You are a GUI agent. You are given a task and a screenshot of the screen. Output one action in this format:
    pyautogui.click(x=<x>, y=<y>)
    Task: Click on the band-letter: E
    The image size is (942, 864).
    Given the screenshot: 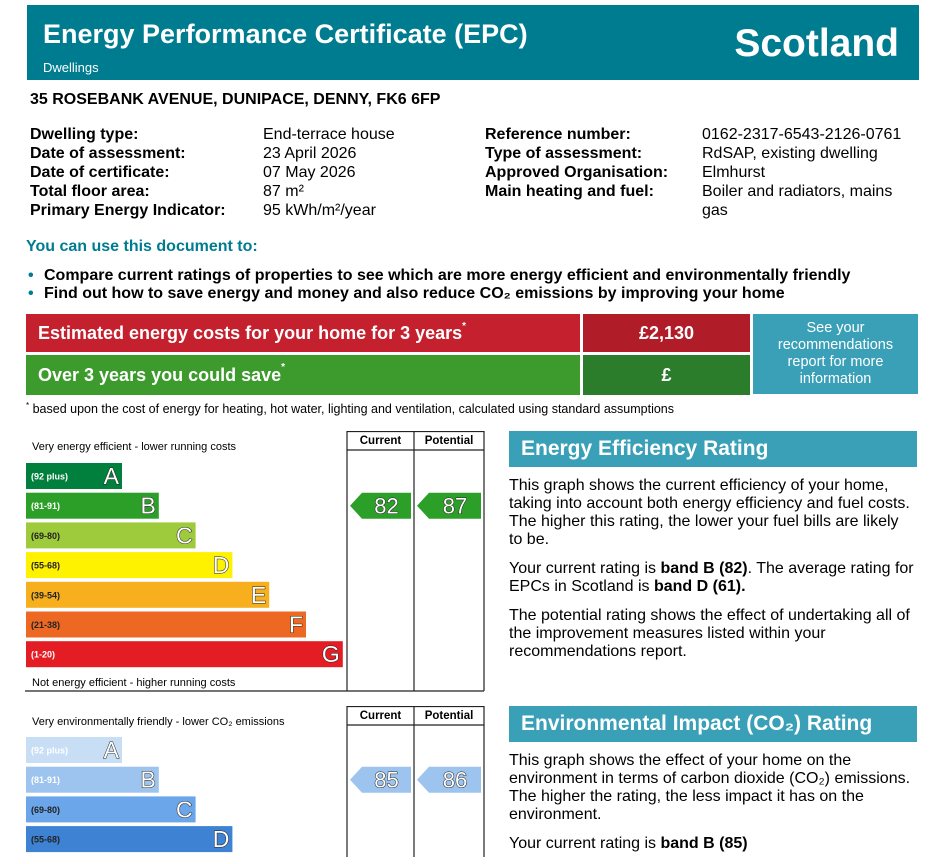 What is the action you would take?
    pyautogui.click(x=258, y=595)
    